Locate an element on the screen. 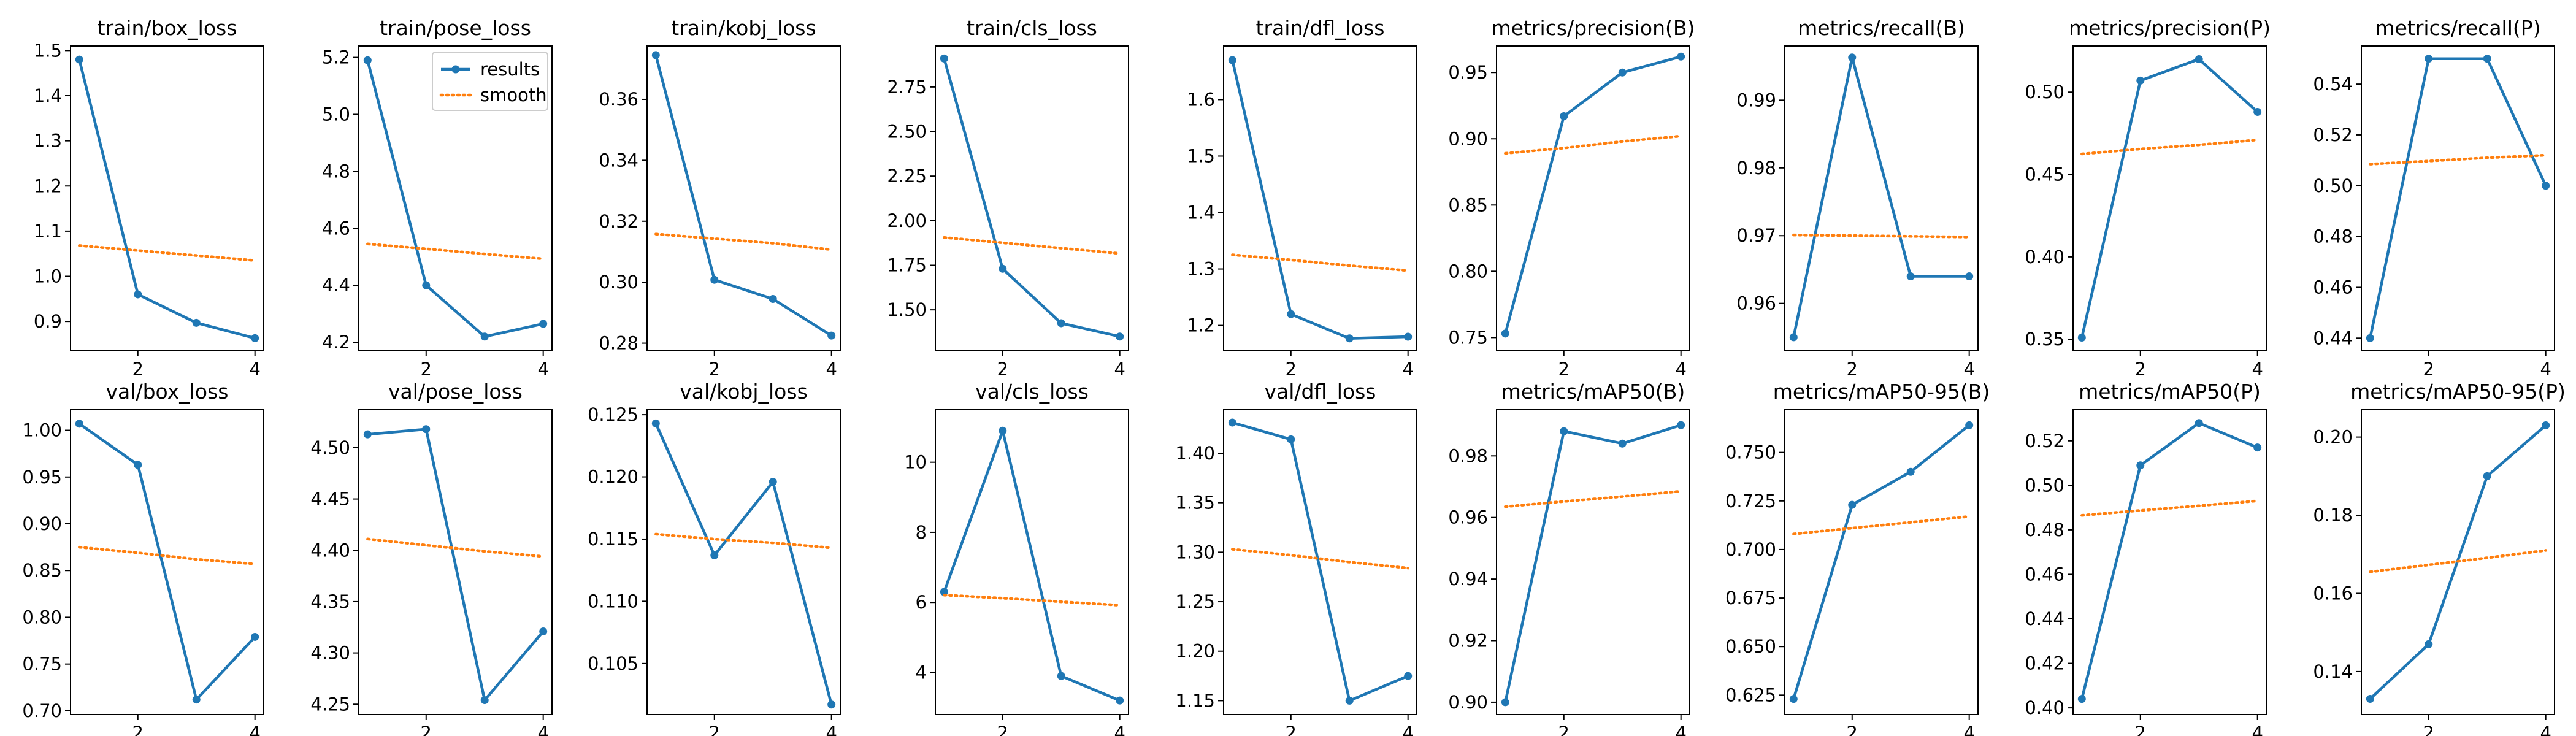  y-tick-label: 0.95 is located at coordinates (1468, 72).